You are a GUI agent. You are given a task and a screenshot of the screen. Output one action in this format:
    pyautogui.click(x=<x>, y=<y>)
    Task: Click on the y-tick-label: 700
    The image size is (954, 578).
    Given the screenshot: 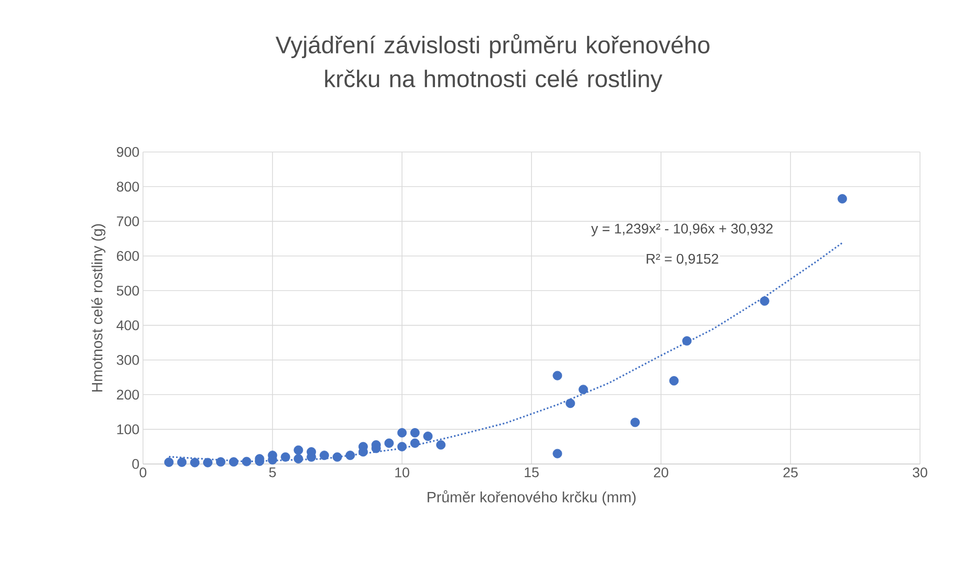 What is the action you would take?
    pyautogui.click(x=127, y=221)
    